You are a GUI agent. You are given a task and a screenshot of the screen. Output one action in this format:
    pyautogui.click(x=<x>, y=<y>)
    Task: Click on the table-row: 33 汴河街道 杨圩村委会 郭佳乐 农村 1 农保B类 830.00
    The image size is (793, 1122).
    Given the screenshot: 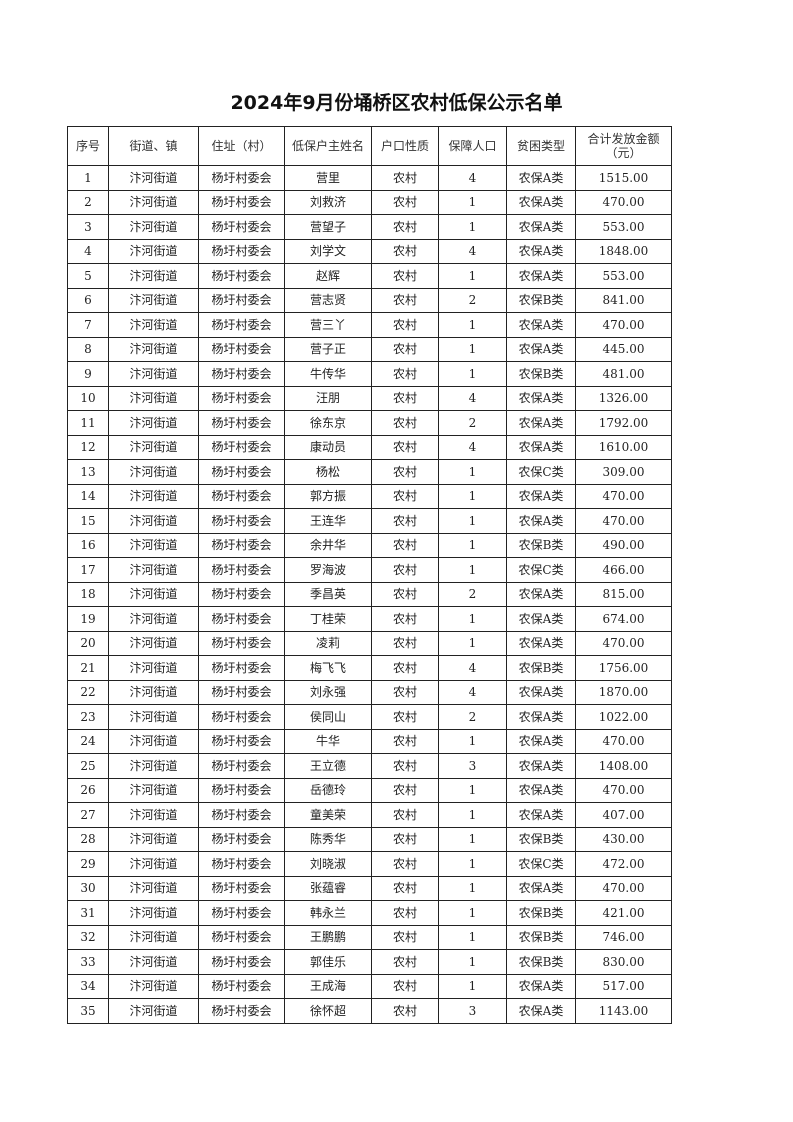 What is the action you would take?
    pyautogui.click(x=369, y=962)
    